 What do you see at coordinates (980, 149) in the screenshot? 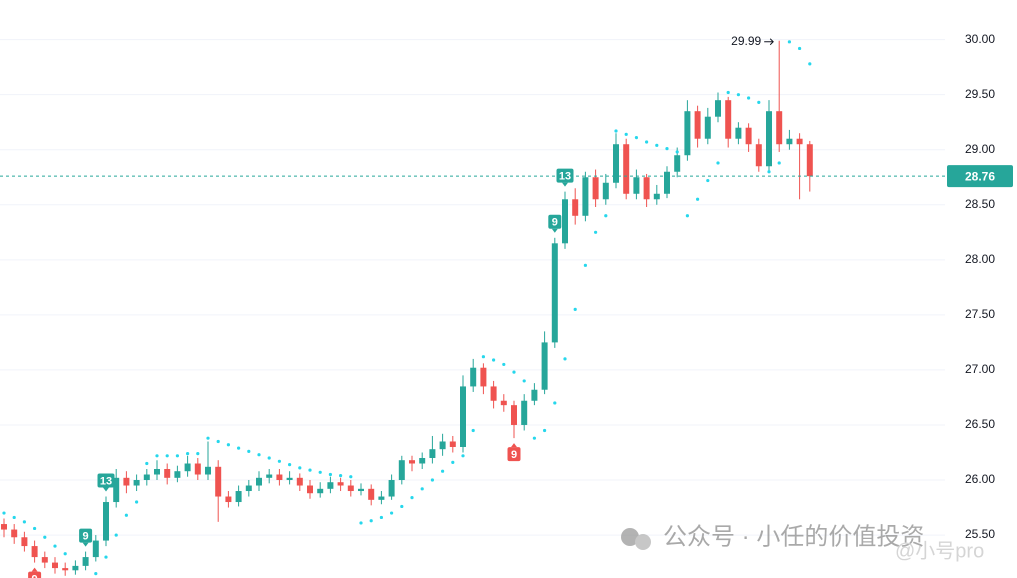
I see `y-tick-label: 29.00` at bounding box center [980, 149].